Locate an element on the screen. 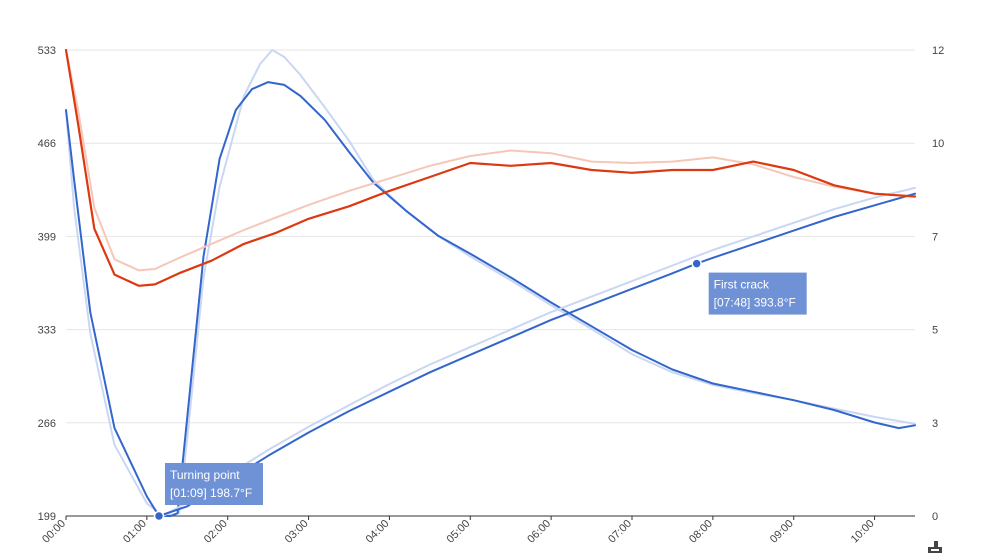  left-tick-label: 533 is located at coordinates (47, 51).